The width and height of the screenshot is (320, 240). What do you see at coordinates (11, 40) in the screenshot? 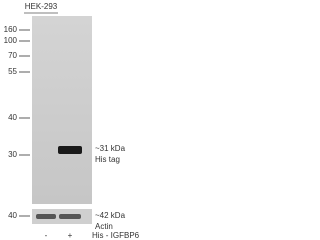
I see `marker-label: 100` at bounding box center [11, 40].